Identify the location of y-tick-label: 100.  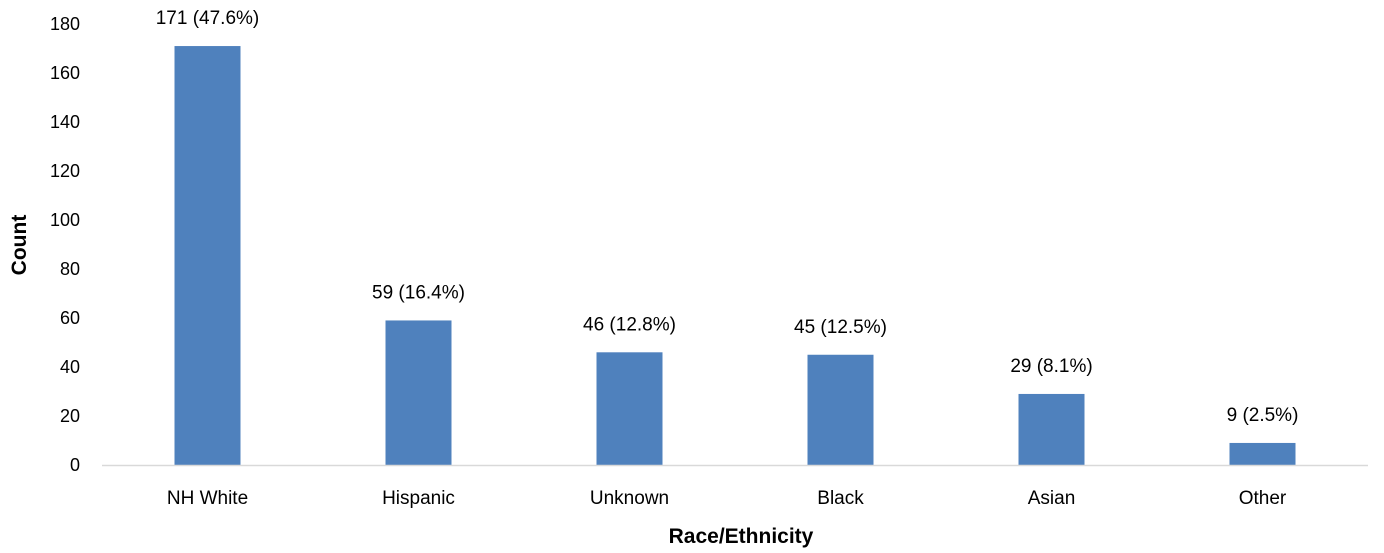
(65, 220).